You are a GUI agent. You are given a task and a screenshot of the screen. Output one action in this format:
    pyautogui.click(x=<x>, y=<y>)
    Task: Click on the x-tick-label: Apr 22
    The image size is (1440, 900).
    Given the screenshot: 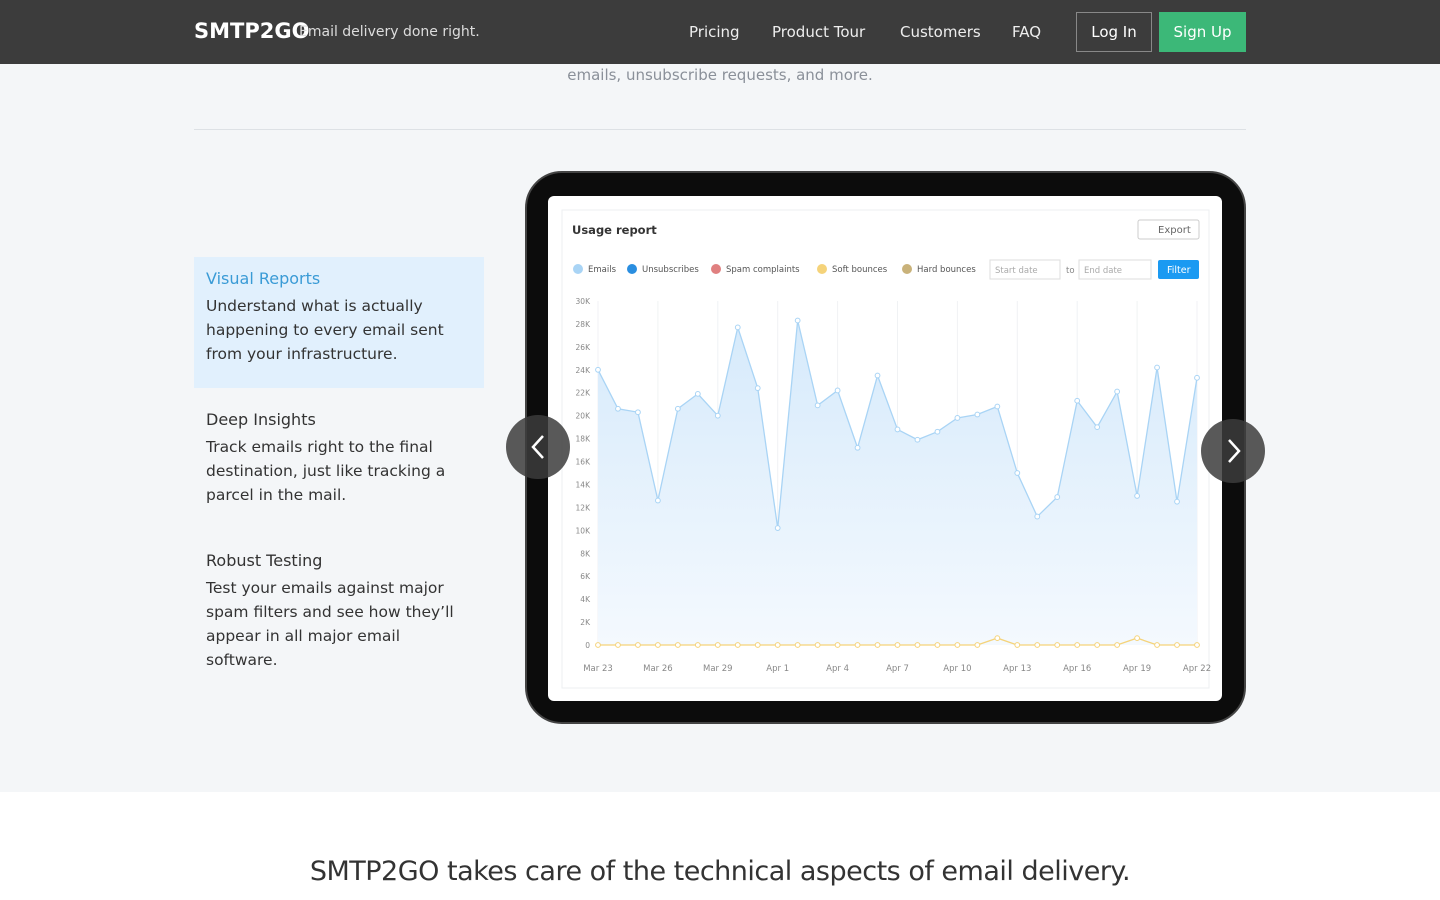 What is the action you would take?
    pyautogui.click(x=1197, y=669)
    